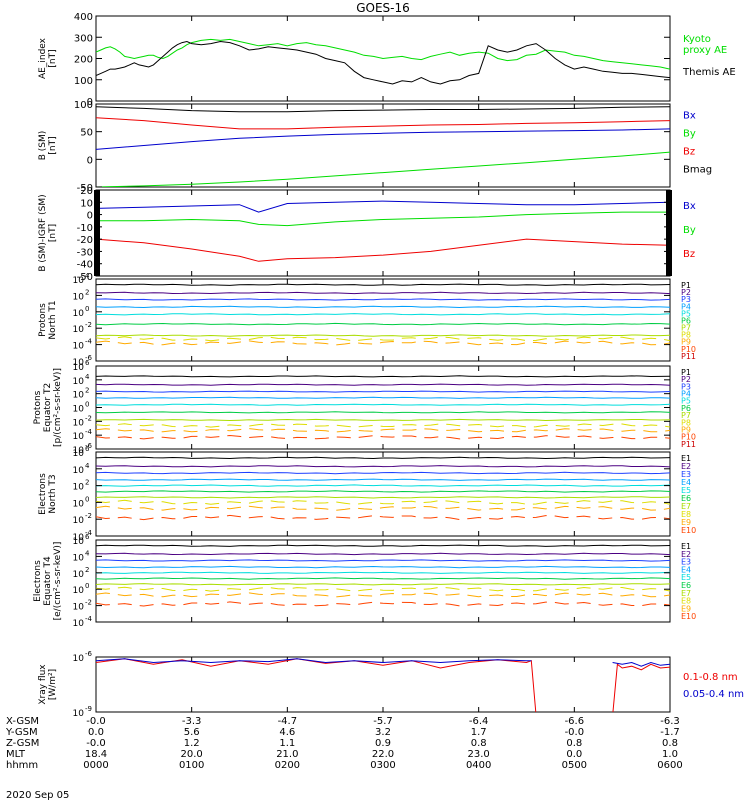 This screenshot has width=750, height=800. What do you see at coordinates (383, 754) in the screenshot?
I see `ephemeris-value: 22.0` at bounding box center [383, 754].